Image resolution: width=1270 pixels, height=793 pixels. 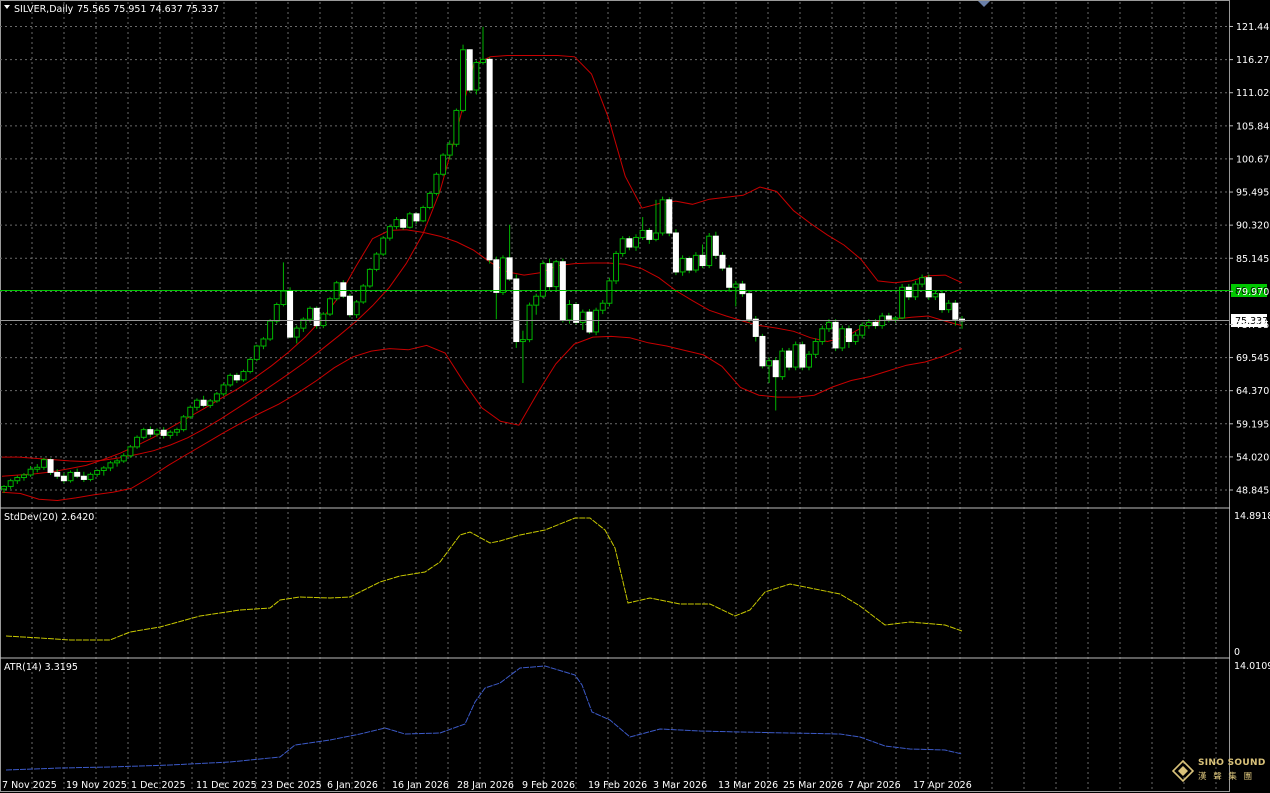 What do you see at coordinates (634, 305) in the screenshot?
I see `horizontal-lines: 80.000 75.337` at bounding box center [634, 305].